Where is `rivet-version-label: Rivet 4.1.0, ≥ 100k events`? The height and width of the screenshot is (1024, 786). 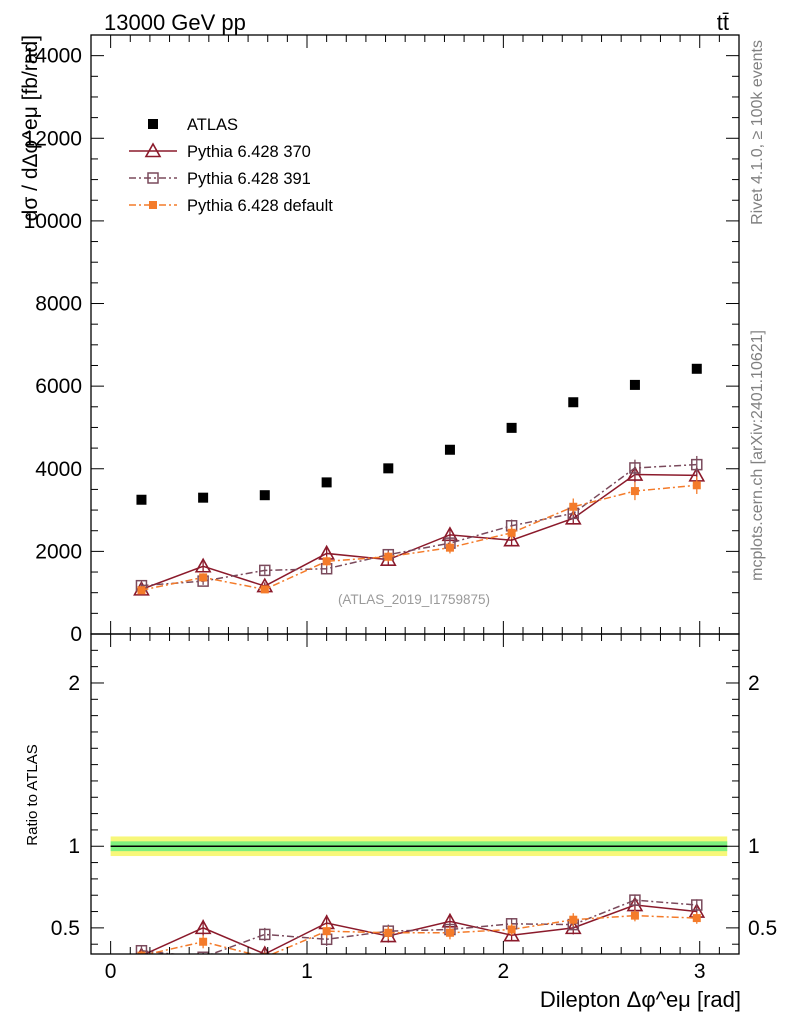
rivet-version-label: Rivet 4.1.0, ≥ 100k events is located at coordinates (757, 132).